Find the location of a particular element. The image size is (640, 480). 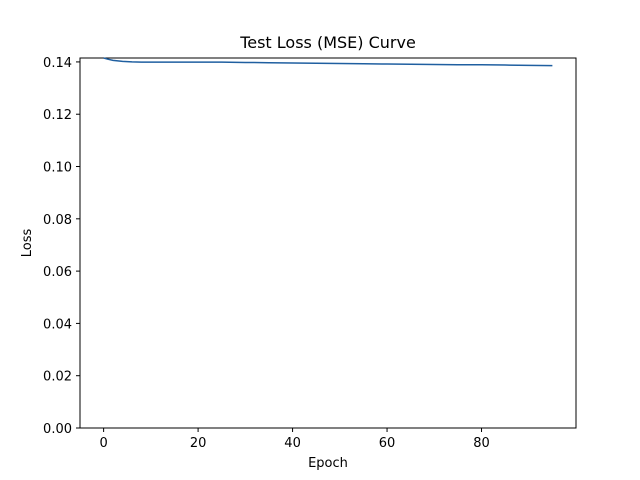

x-axis: 0 20 40 60 80 is located at coordinates (294, 439).